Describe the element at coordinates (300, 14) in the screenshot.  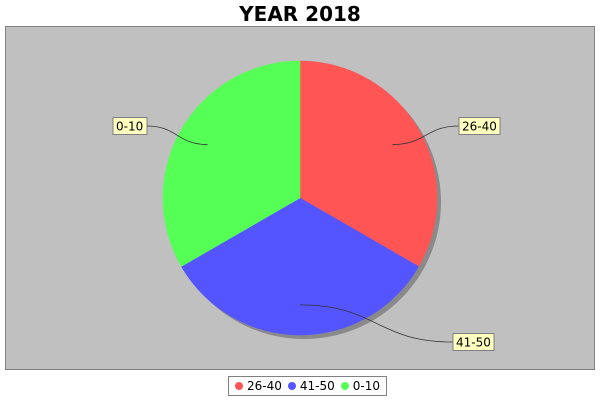
I see `chart-title: YEAR 2018` at that location.